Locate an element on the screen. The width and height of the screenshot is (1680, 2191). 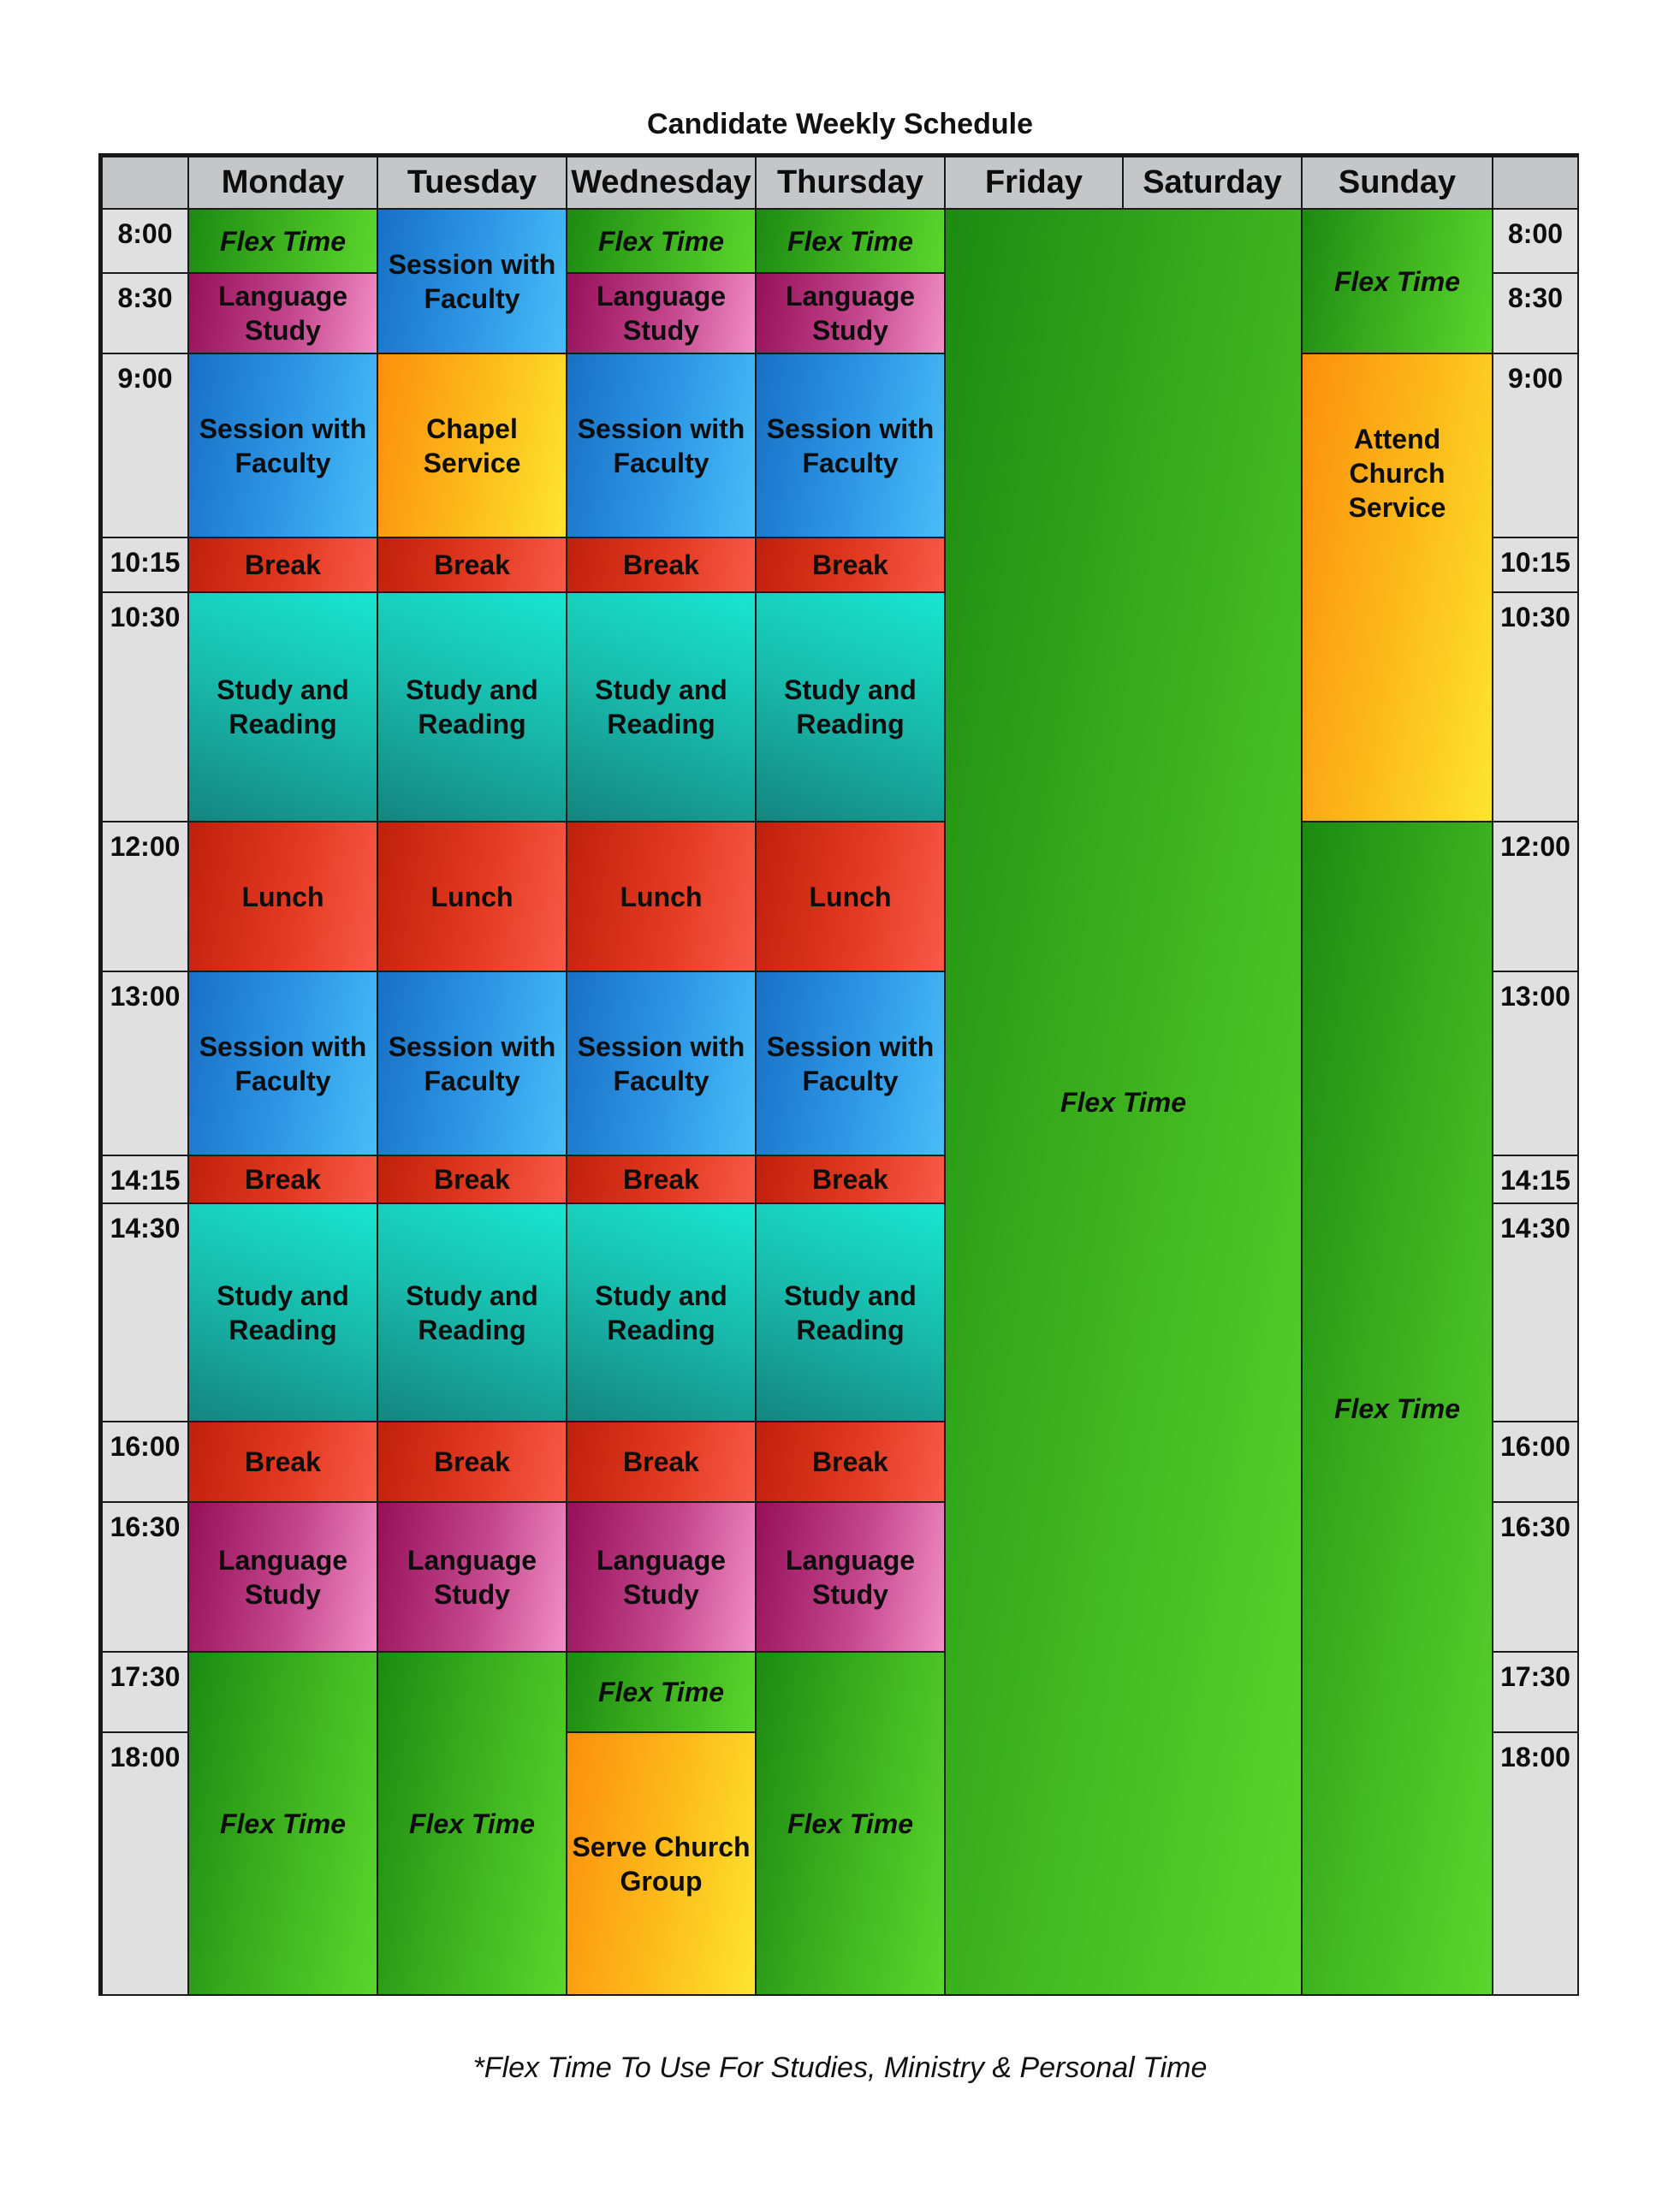
time-label-right: 14:15 is located at coordinates (1536, 1179).